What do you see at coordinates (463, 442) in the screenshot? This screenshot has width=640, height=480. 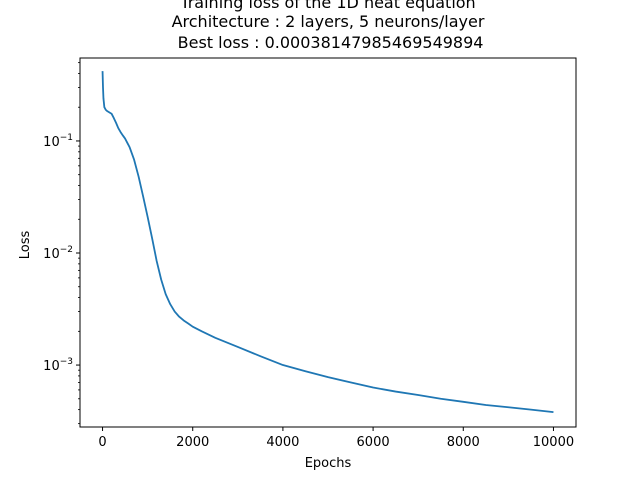 I see `x-tick-label: 8000` at bounding box center [463, 442].